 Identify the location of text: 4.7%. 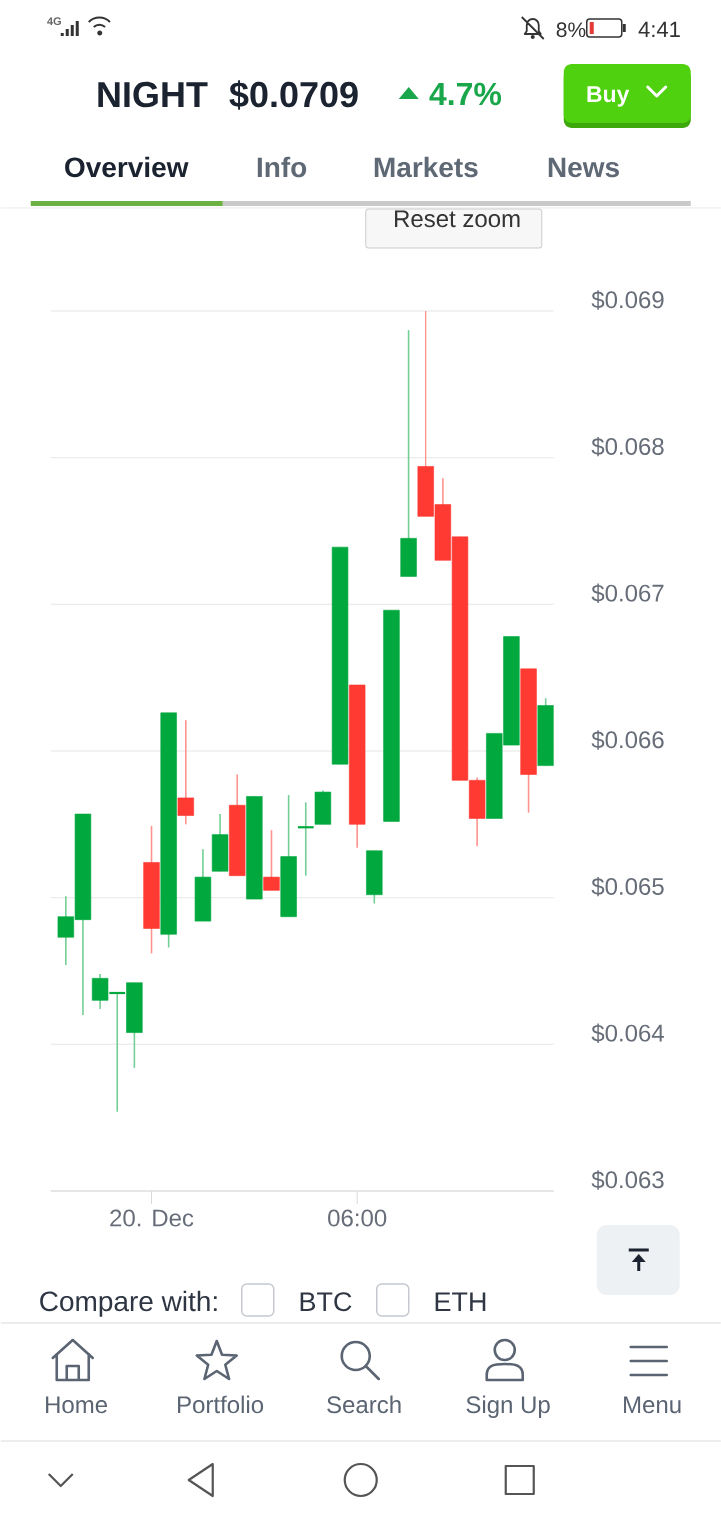
(465, 94).